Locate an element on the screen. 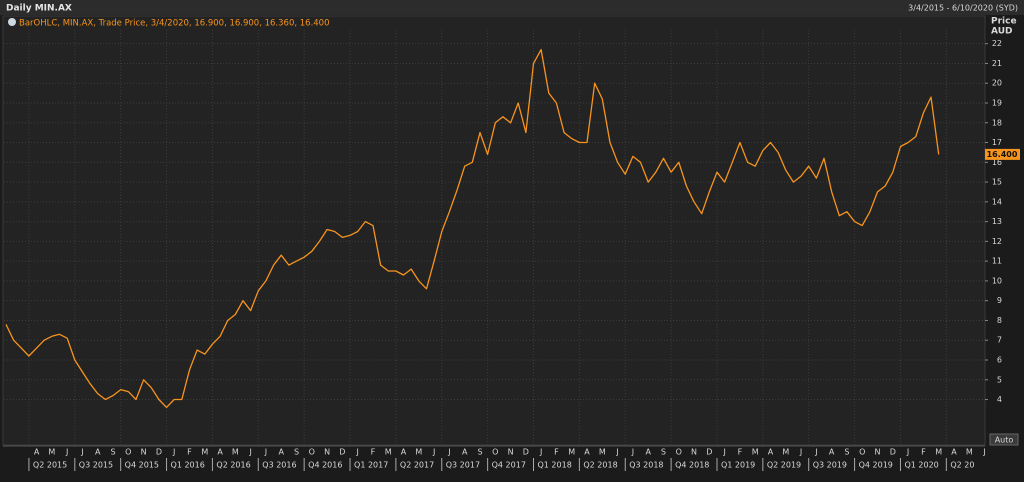 Image resolution: width=1024 pixels, height=482 pixels. y-tick-label: 18 is located at coordinates (997, 122).